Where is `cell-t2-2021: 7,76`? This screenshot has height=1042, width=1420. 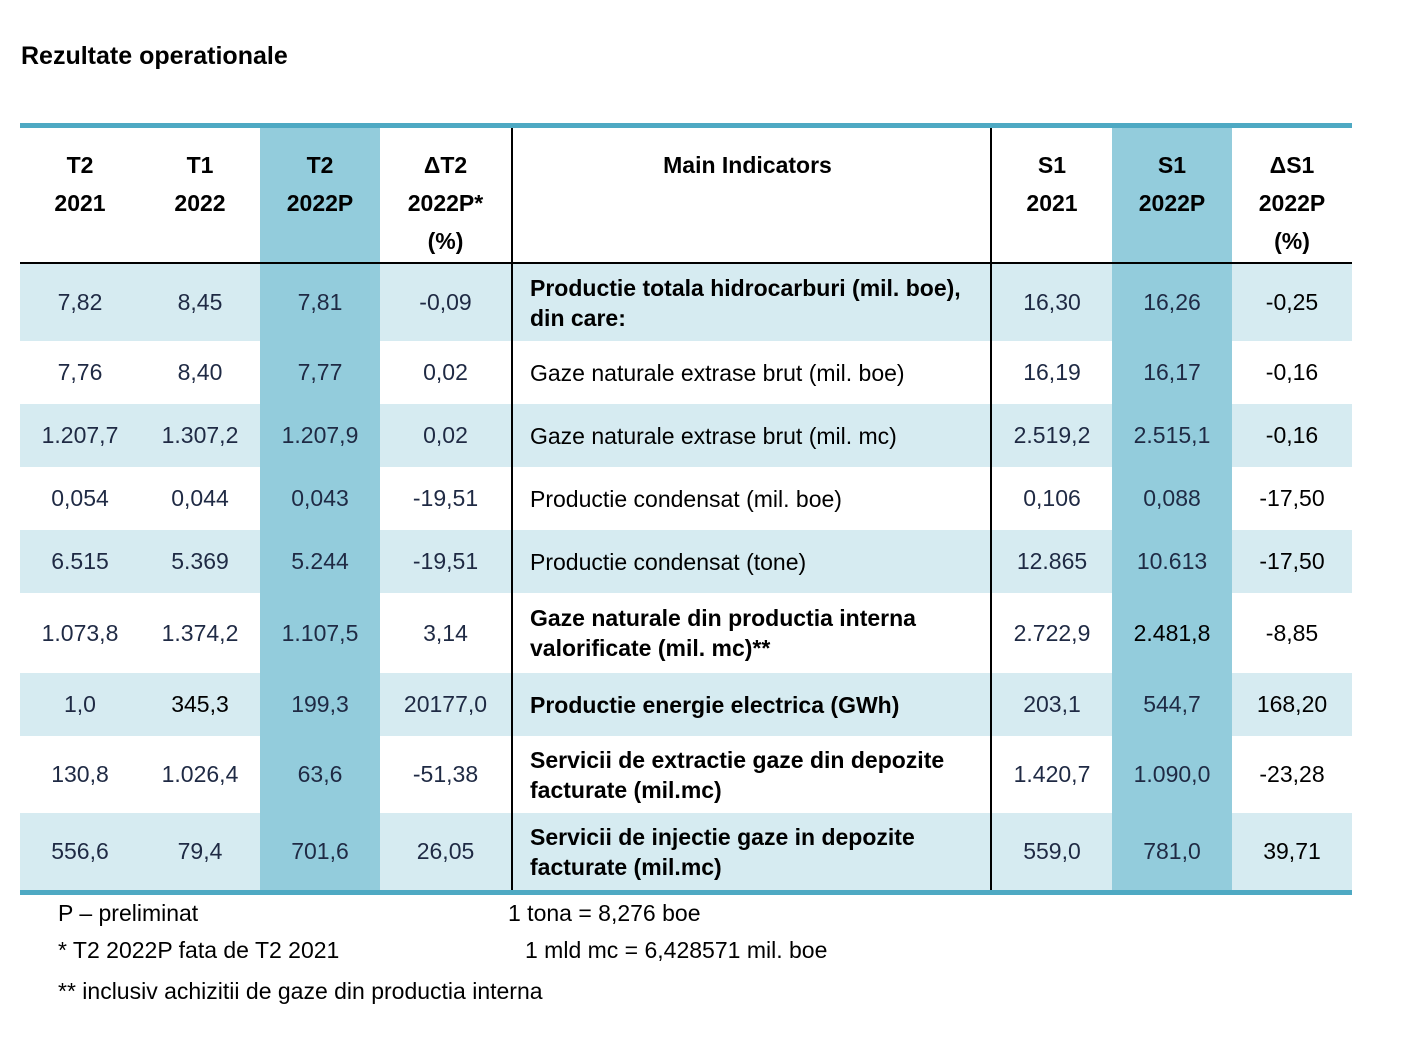 cell-t2-2021: 7,76 is located at coordinates (80, 372).